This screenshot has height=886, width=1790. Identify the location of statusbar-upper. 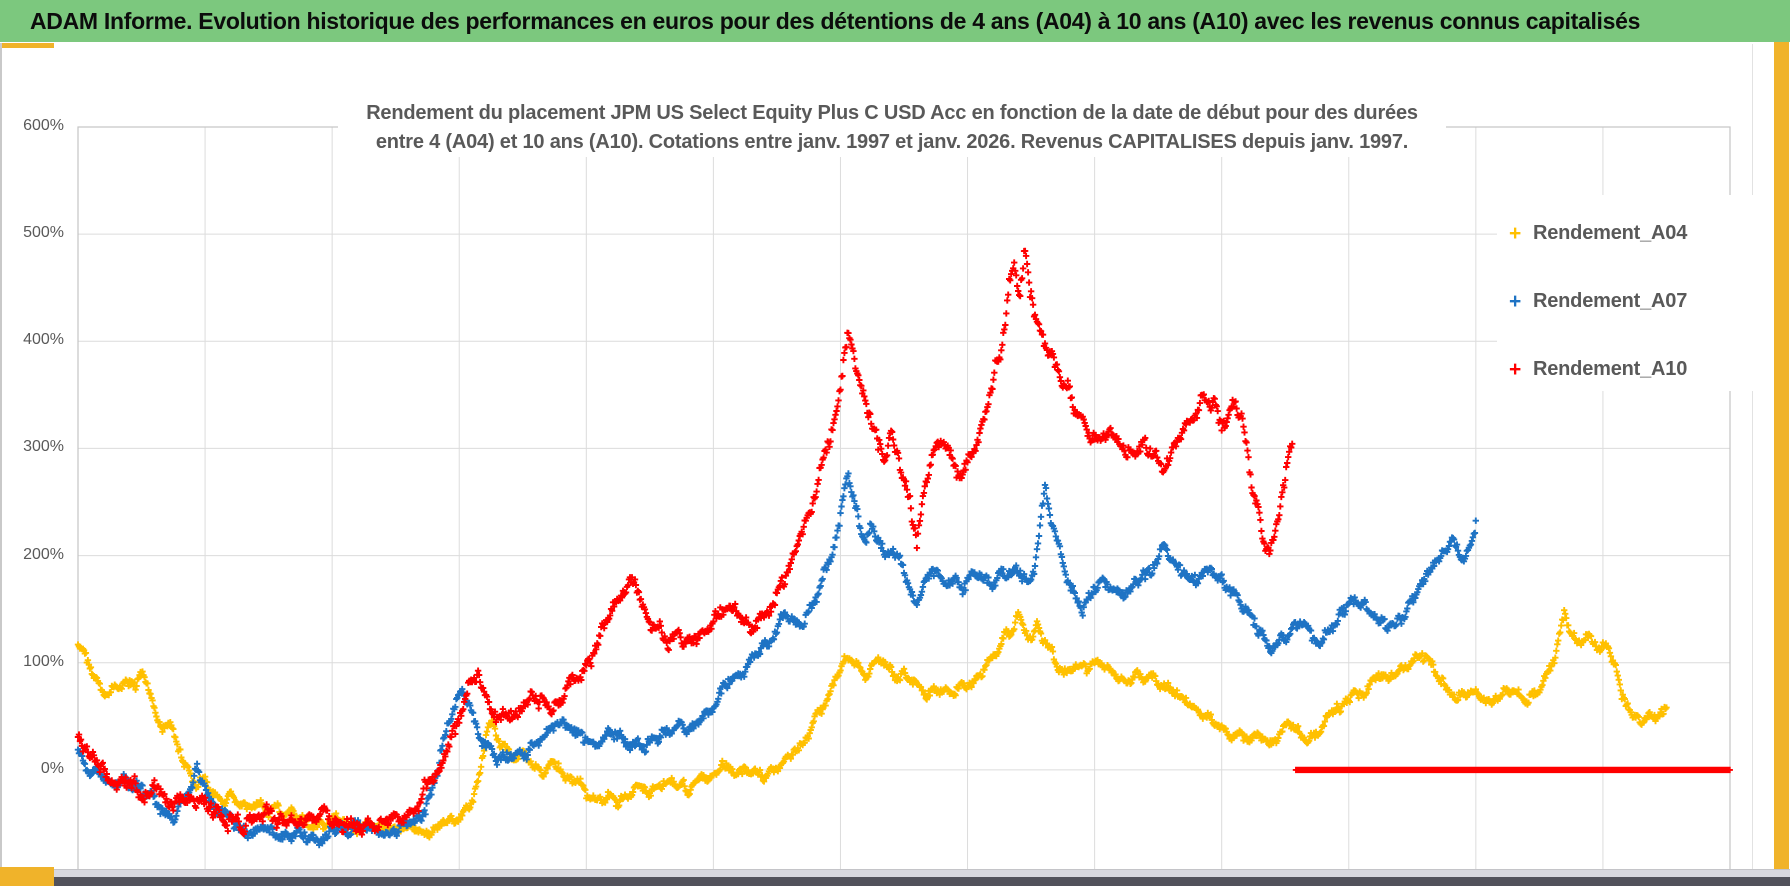
(895, 873).